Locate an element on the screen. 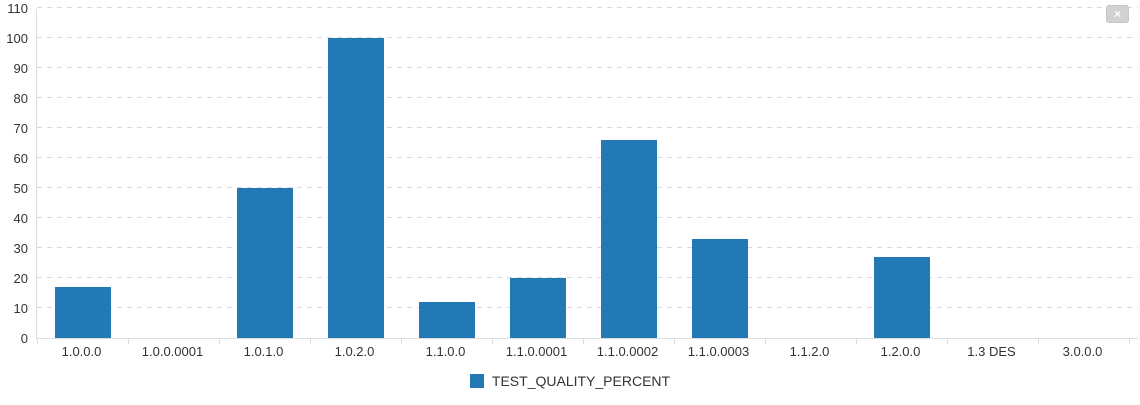 This screenshot has width=1140, height=405. x-tick-label: 1.1.0.0002 is located at coordinates (627, 351).